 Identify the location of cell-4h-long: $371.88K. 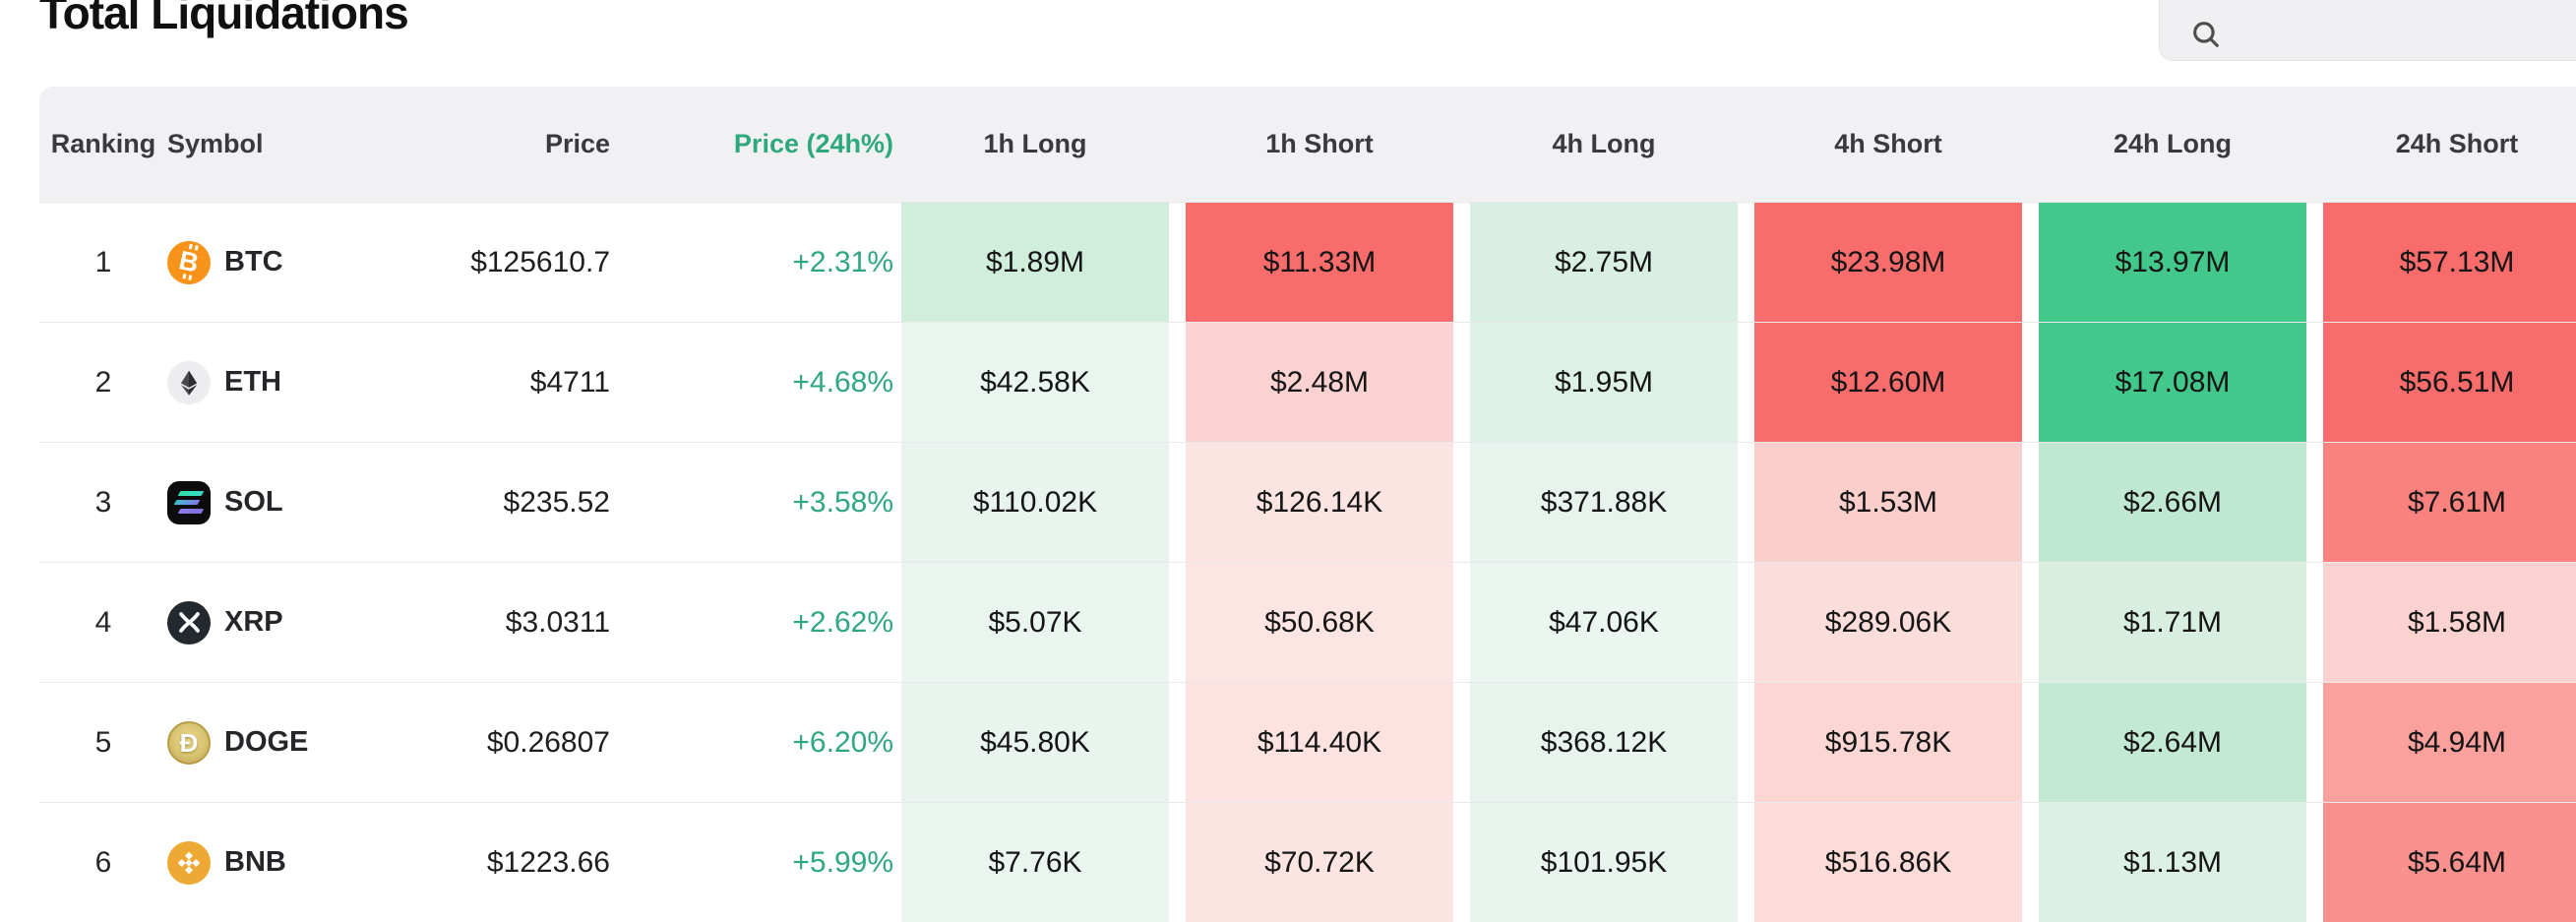
(1604, 502).